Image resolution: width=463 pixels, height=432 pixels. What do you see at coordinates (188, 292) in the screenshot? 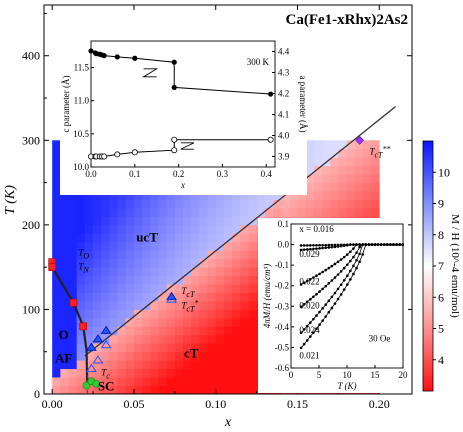
I see `tct-label: TcT` at bounding box center [188, 292].